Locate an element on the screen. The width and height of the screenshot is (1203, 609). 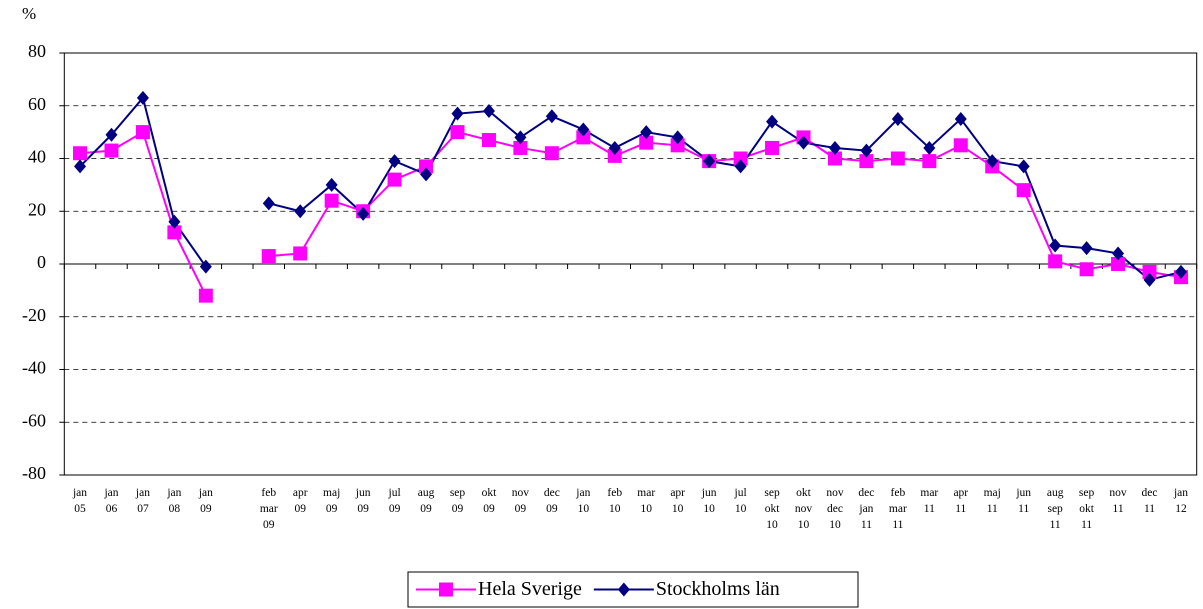
y-tick-label: 60 is located at coordinates (37, 104).